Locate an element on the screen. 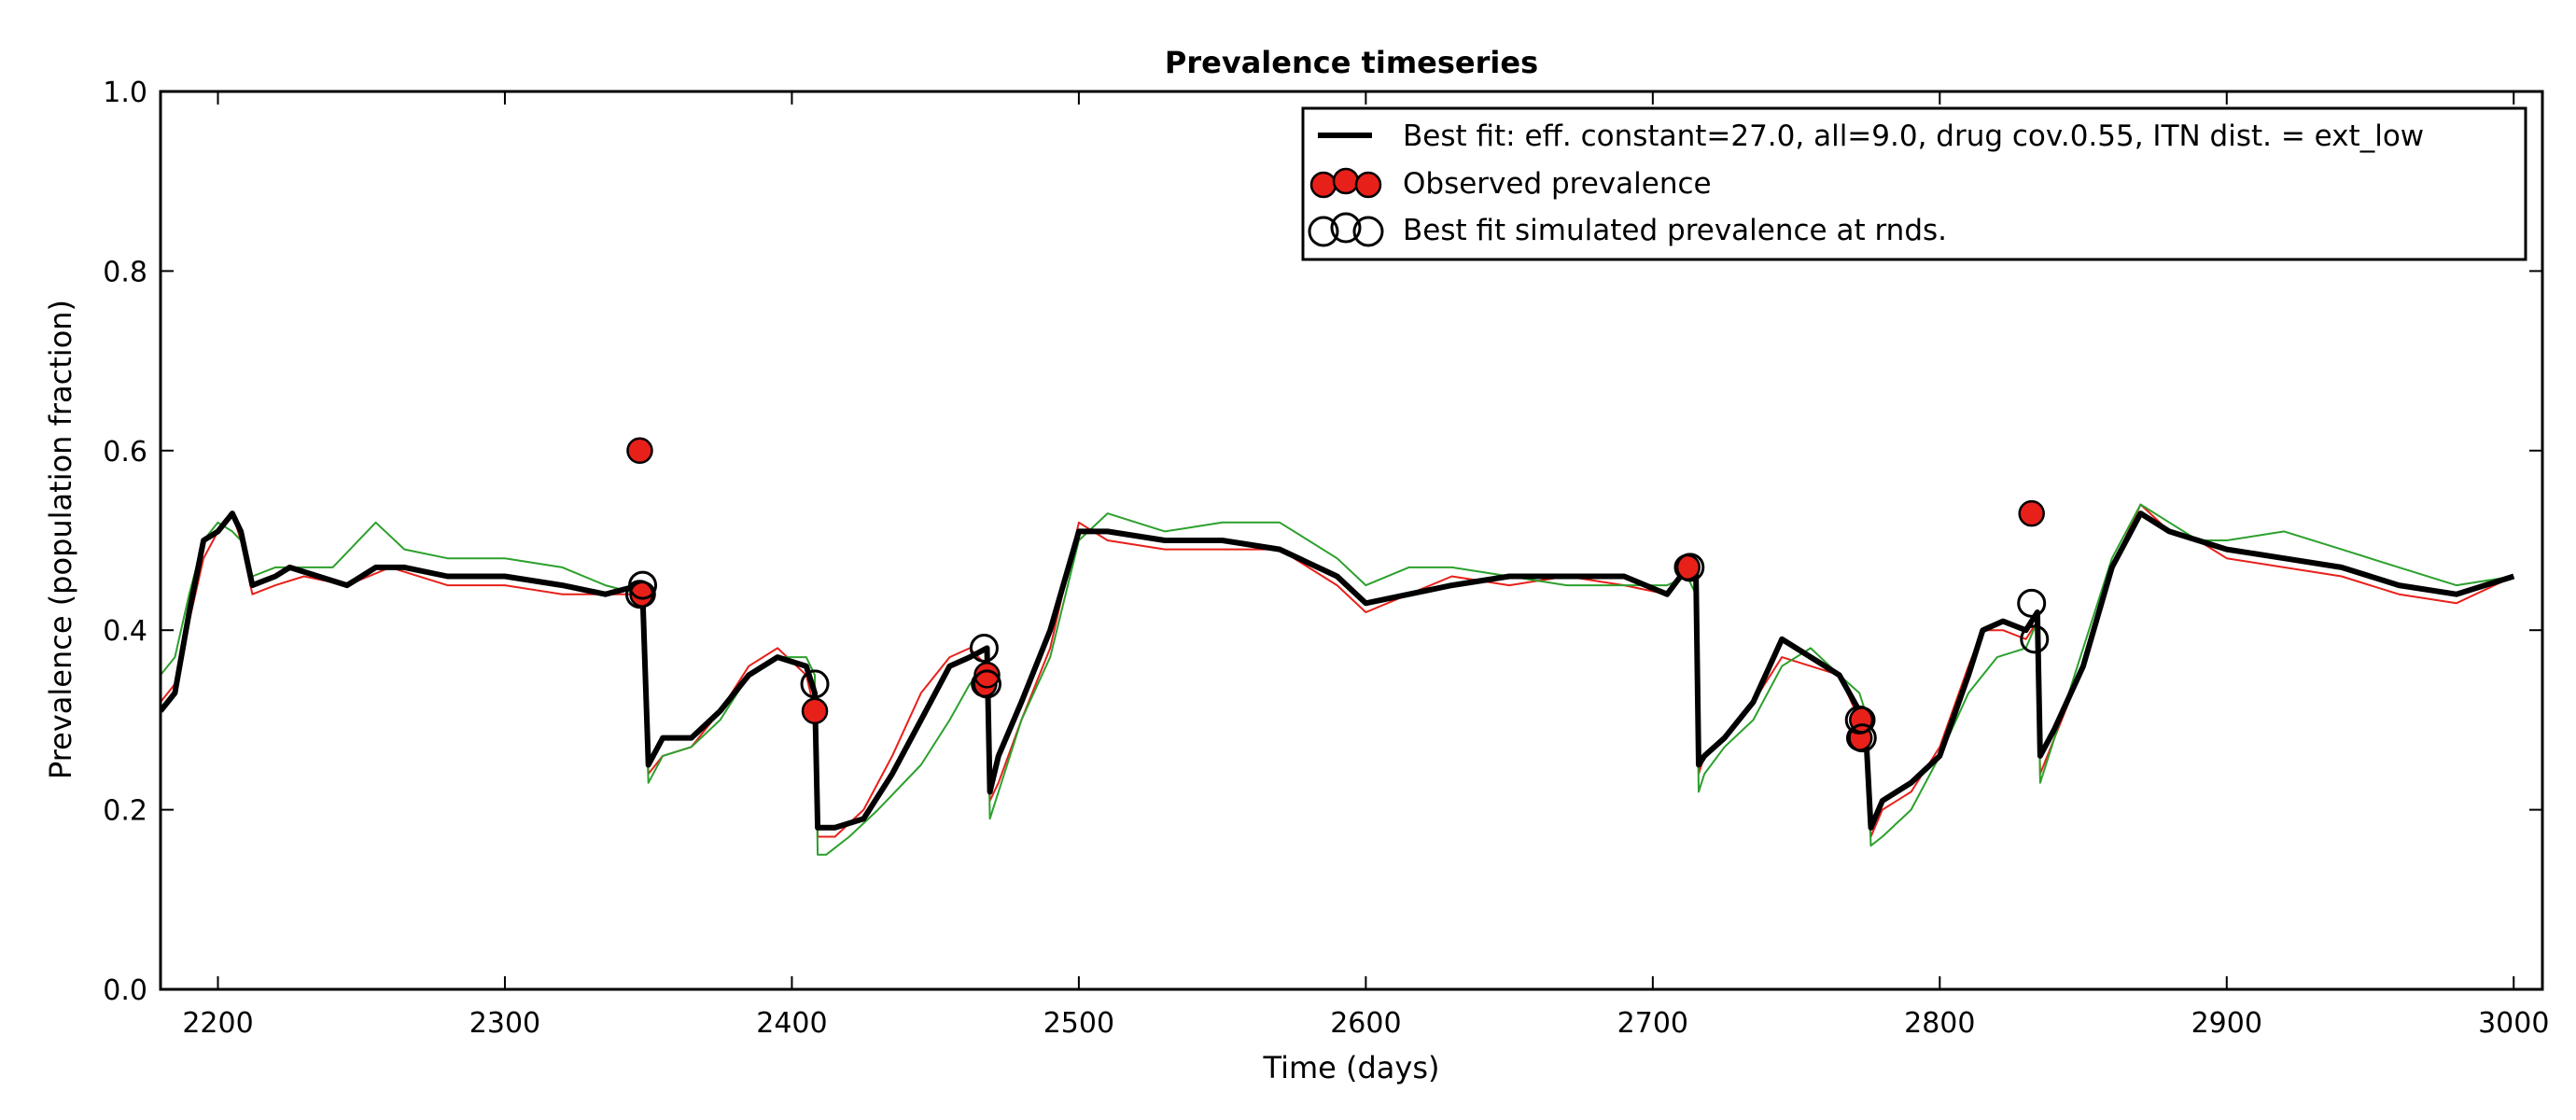  x-tick-label: 2200 is located at coordinates (217, 1023).